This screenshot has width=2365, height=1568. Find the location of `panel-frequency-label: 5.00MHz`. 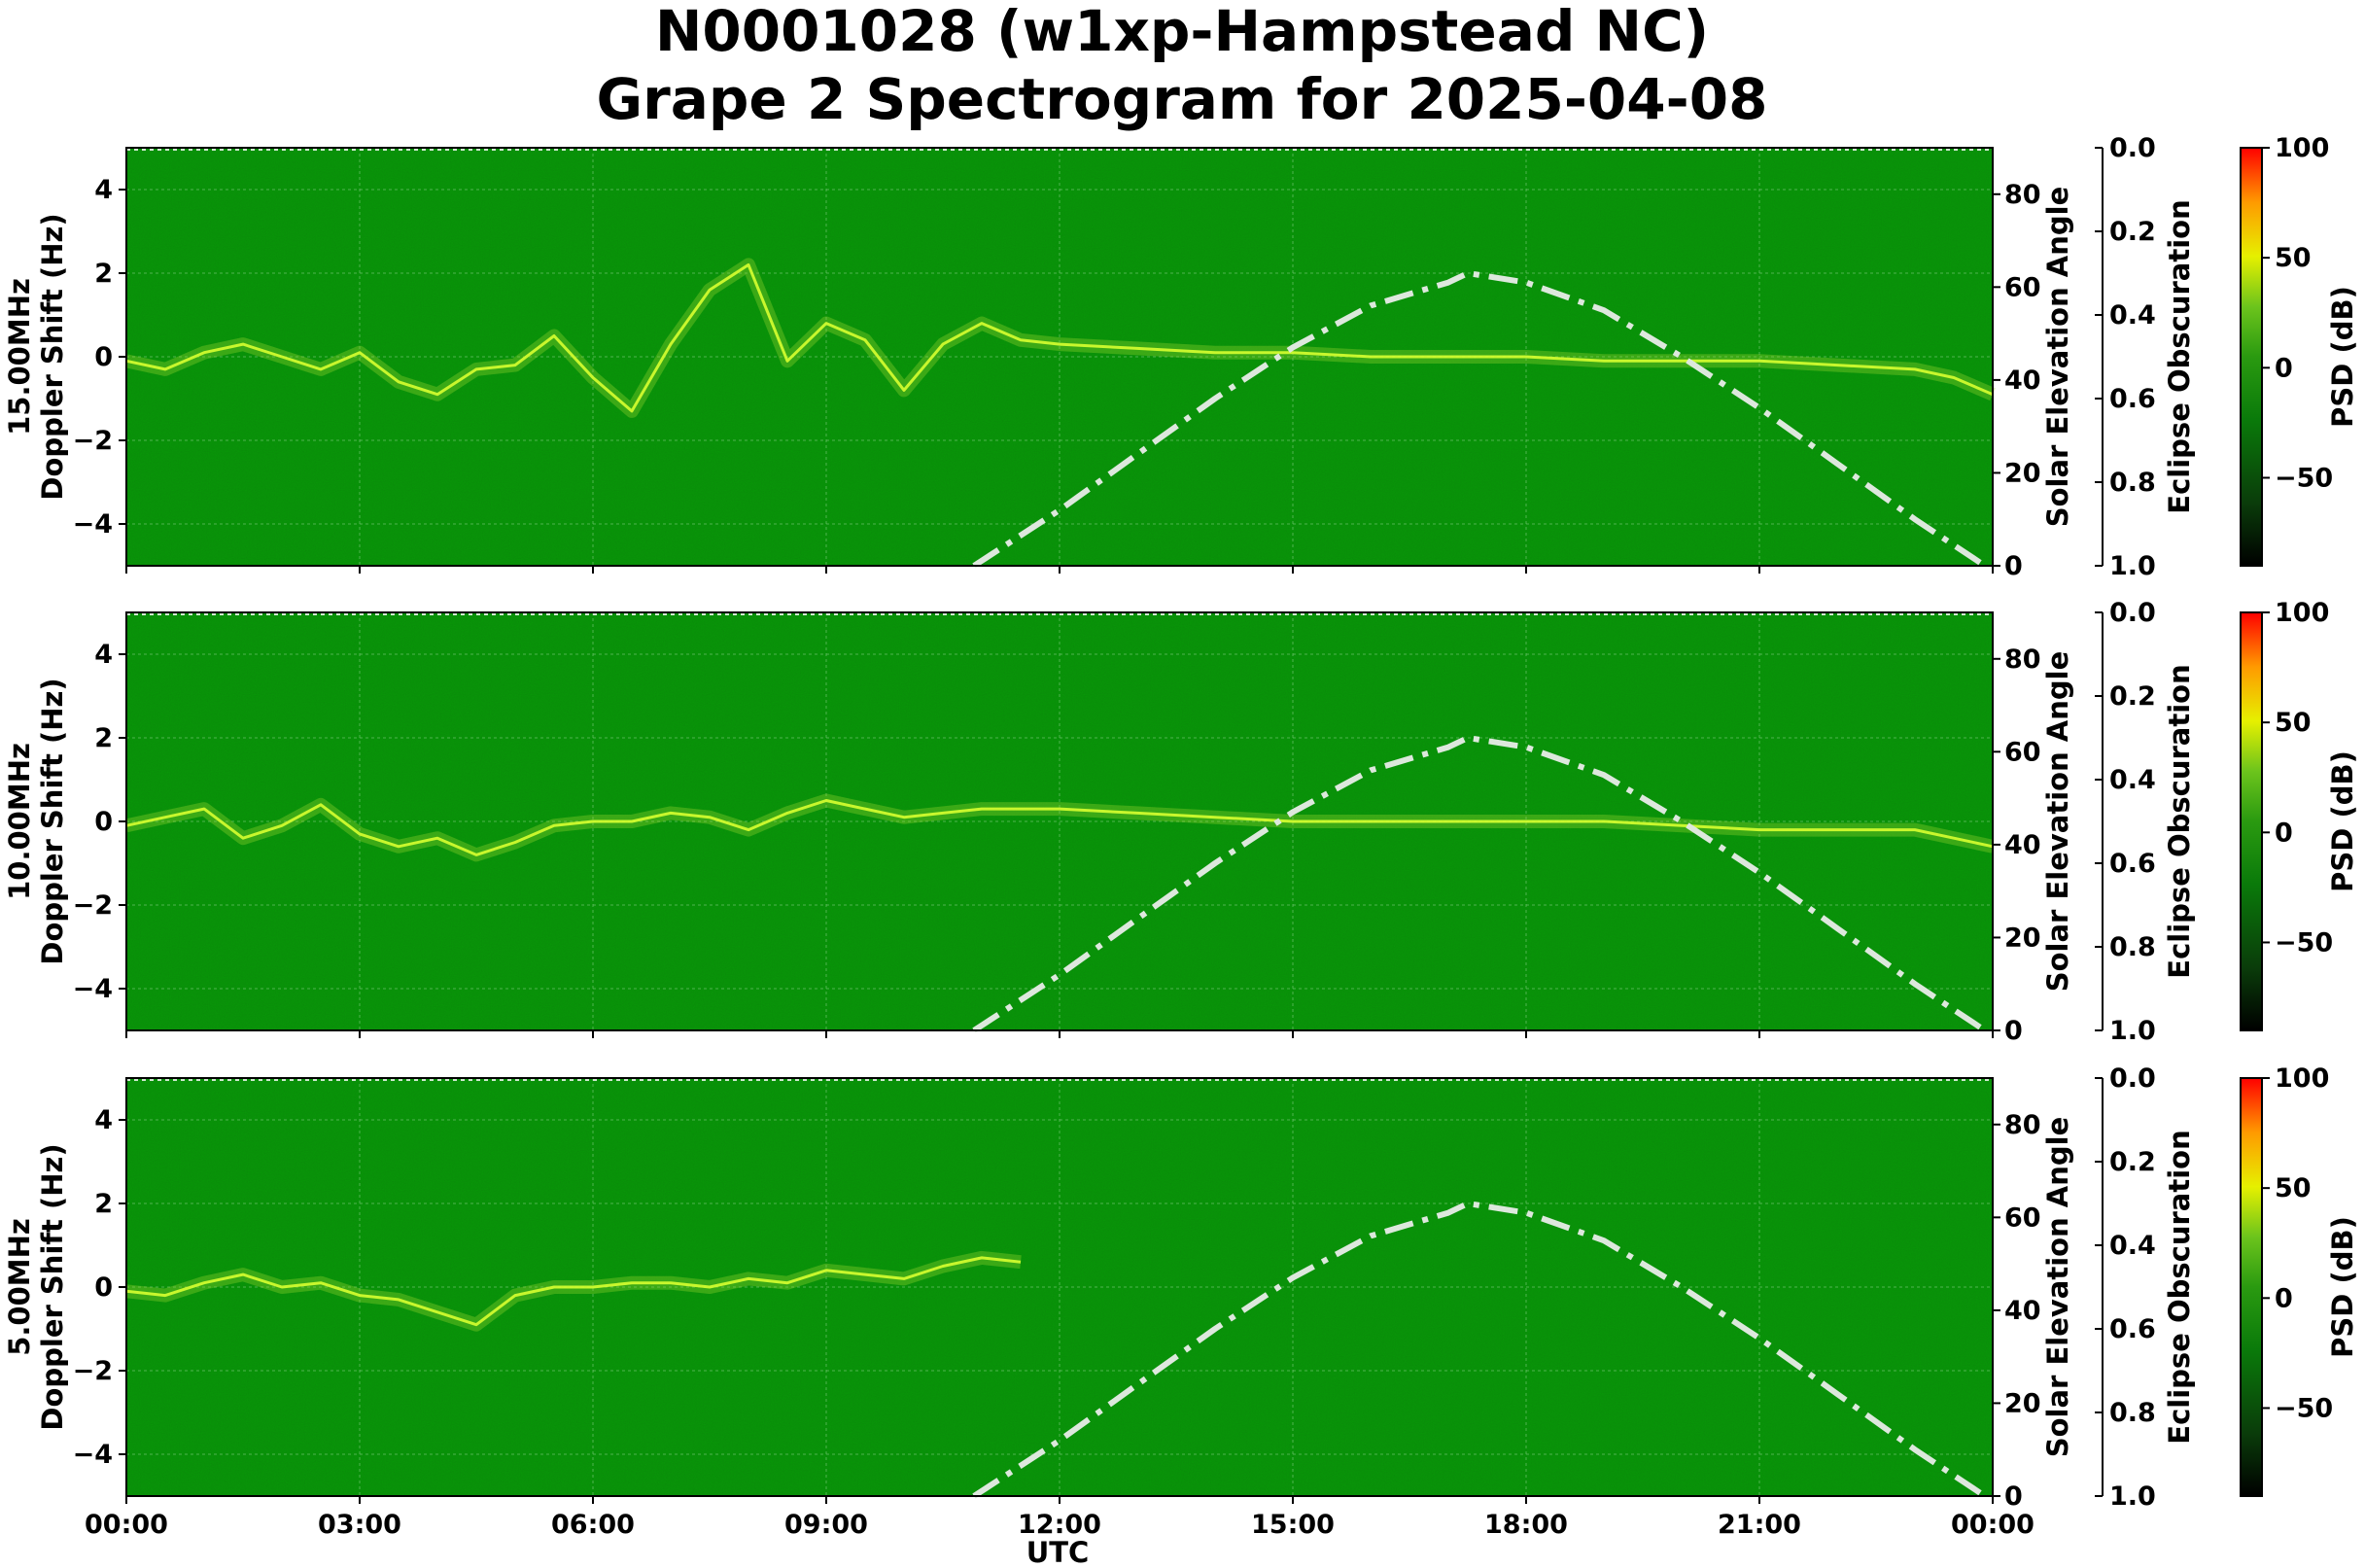

panel-frequency-label: 5.00MHz is located at coordinates (19, 1287).